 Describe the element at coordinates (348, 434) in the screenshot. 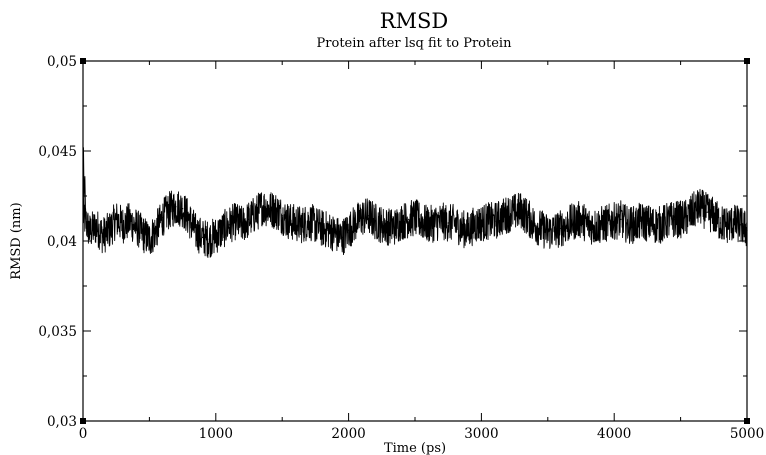

I see `x-tick-label: 2000` at that location.